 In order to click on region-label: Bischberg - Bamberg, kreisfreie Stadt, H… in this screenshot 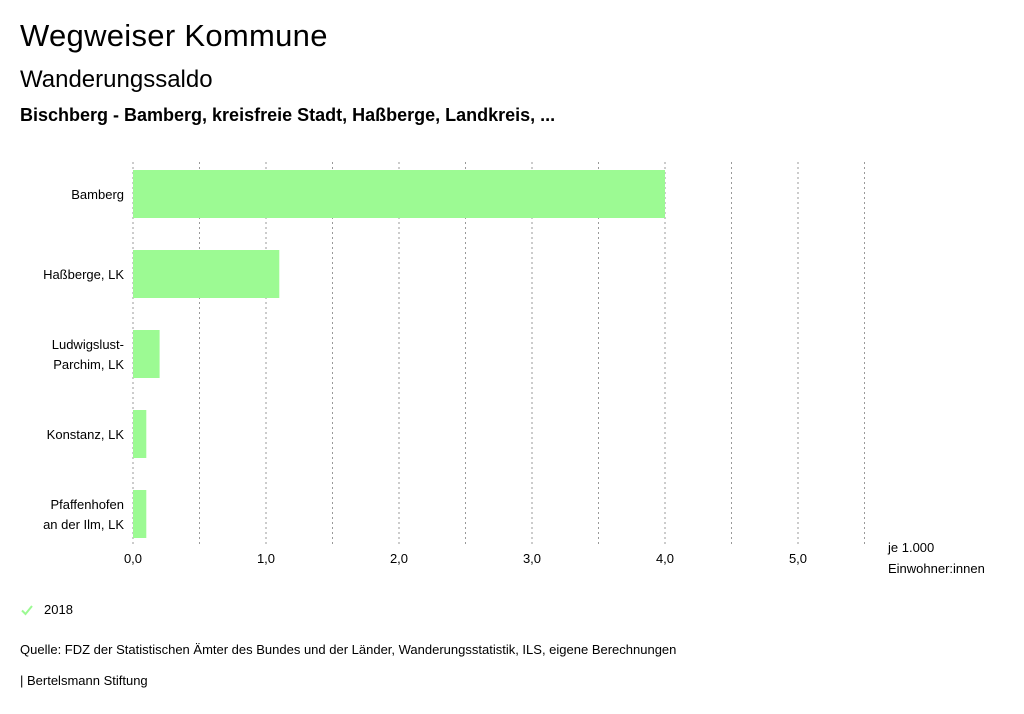, I will do `click(288, 115)`.